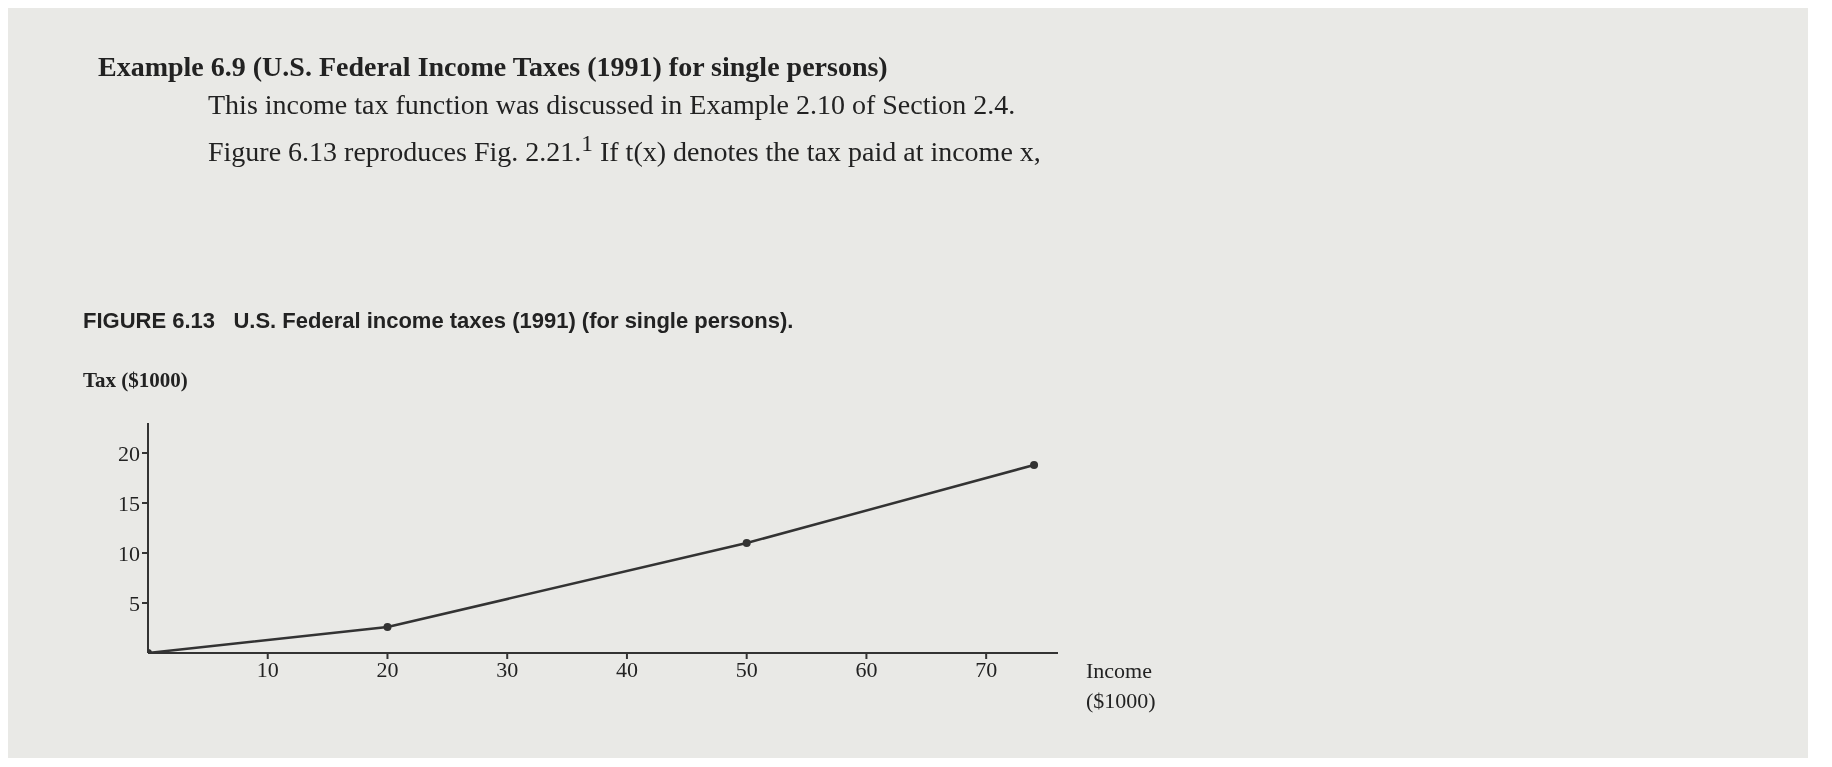  What do you see at coordinates (626, 669) in the screenshot?
I see `x-tick-label: 40` at bounding box center [626, 669].